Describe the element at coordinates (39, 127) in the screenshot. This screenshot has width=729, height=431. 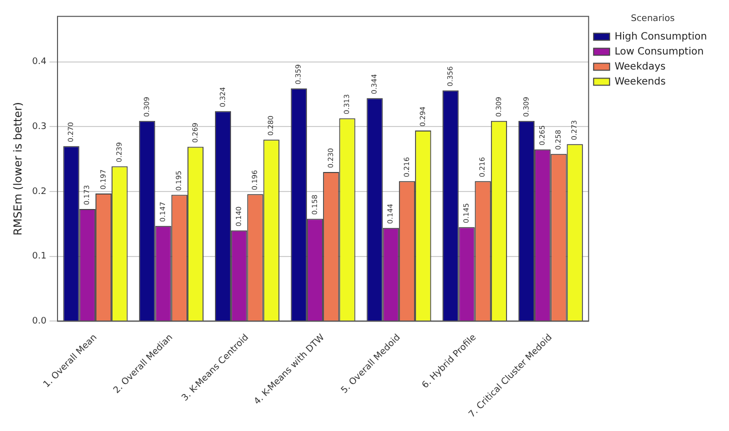
I see `y-tick-label: 0.3` at that location.